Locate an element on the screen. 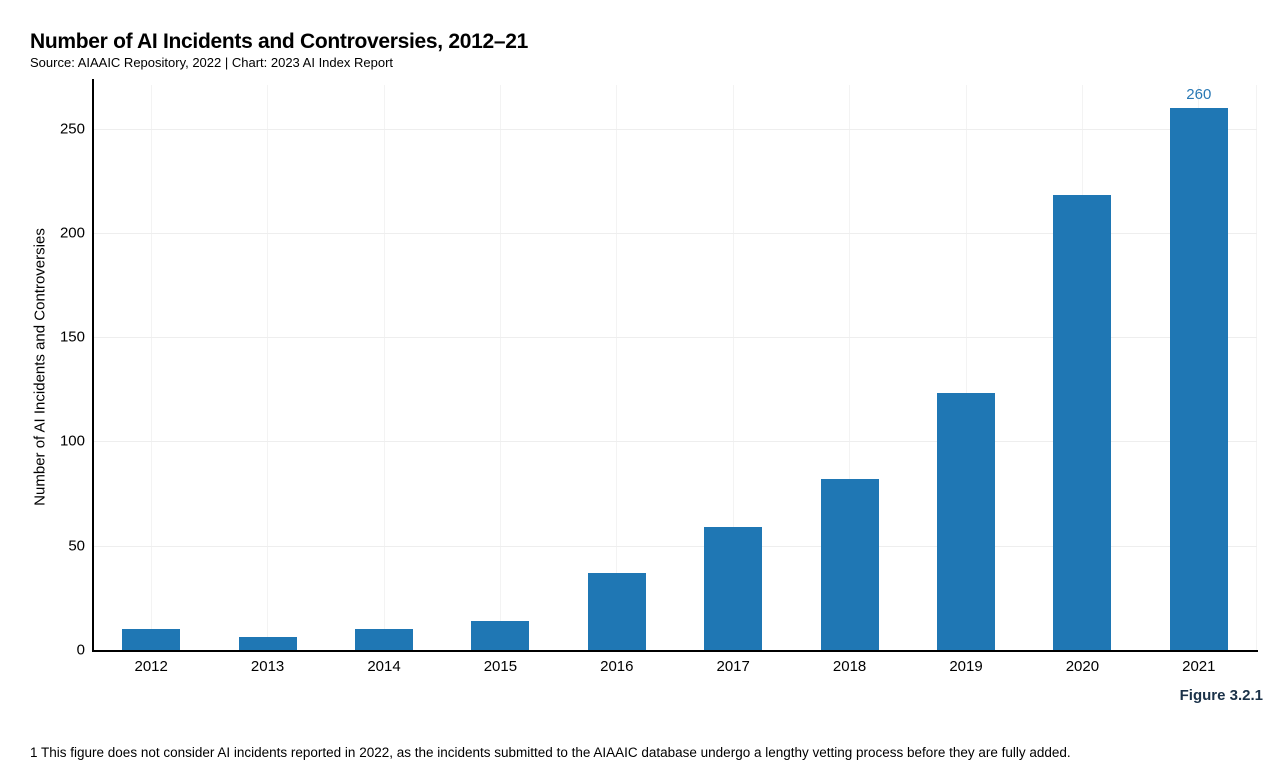  y-tick-label: 200 is located at coordinates (72, 233).